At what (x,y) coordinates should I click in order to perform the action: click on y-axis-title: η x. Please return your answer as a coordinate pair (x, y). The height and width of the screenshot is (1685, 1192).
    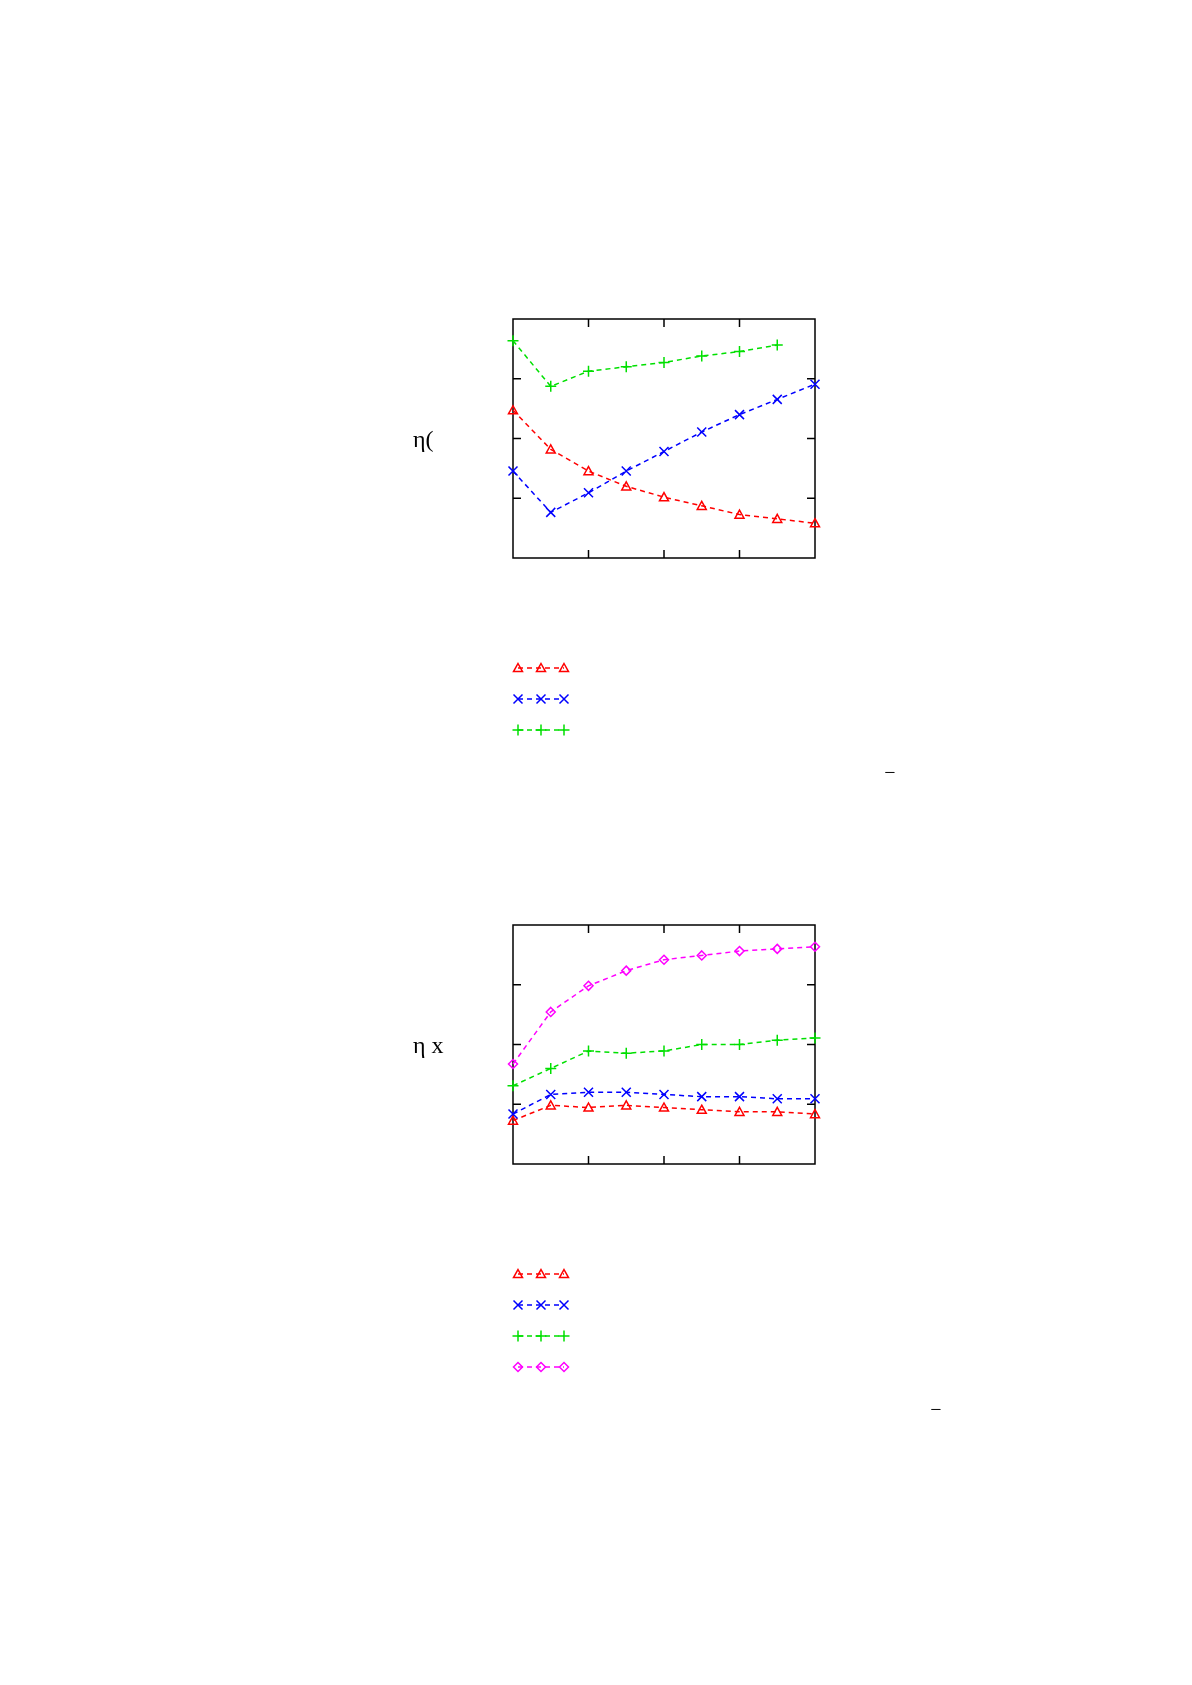
    Looking at the image, I should click on (428, 1044).